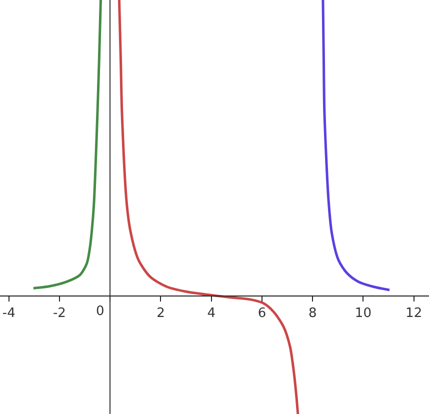  I want to click on x-tick-label: 2, so click(160, 313).